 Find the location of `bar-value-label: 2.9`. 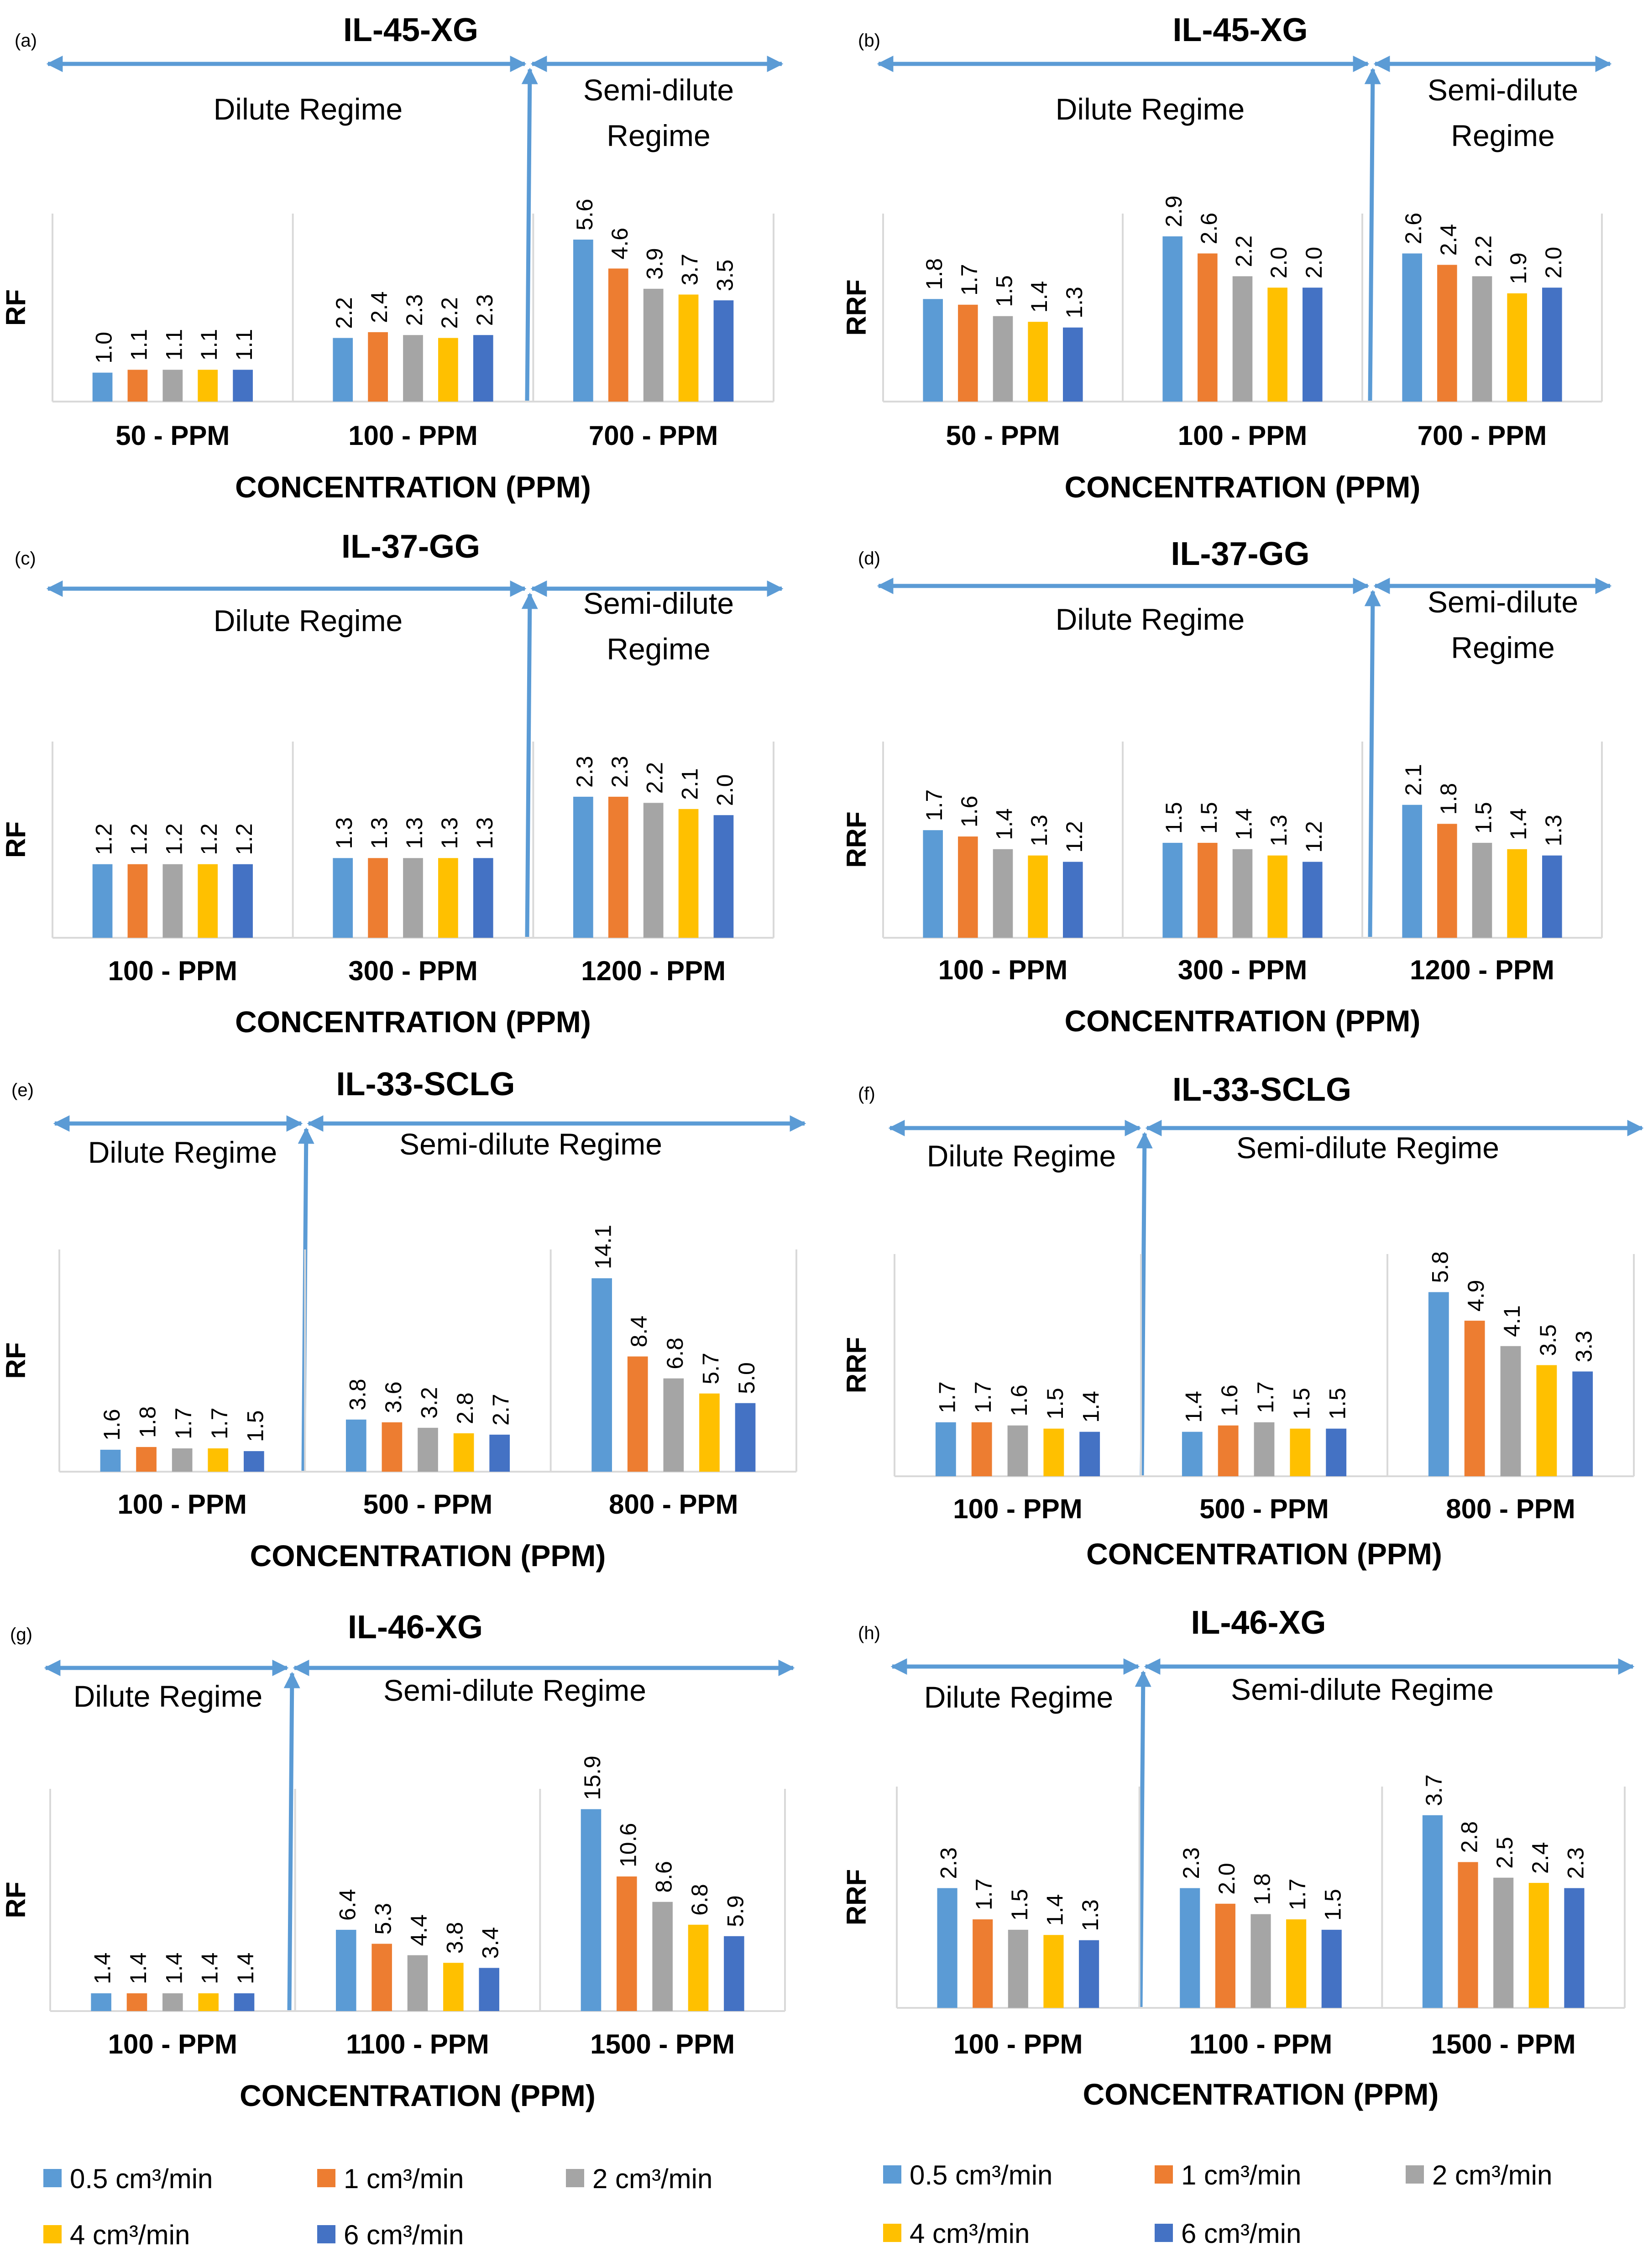

bar-value-label: 2.9 is located at coordinates (1174, 211).